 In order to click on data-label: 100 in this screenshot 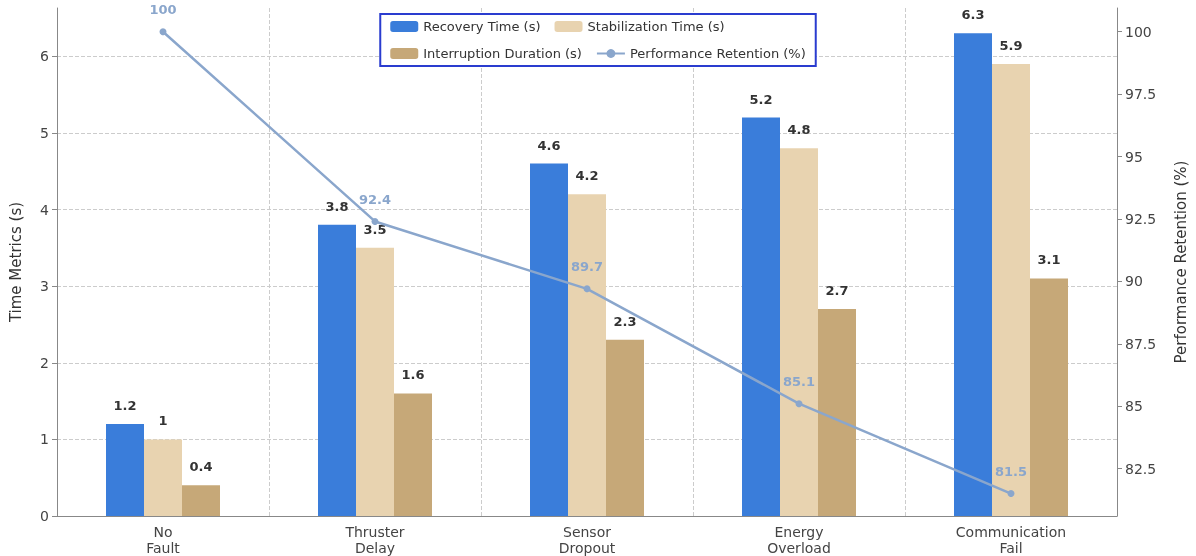, I will do `click(163, 10)`.